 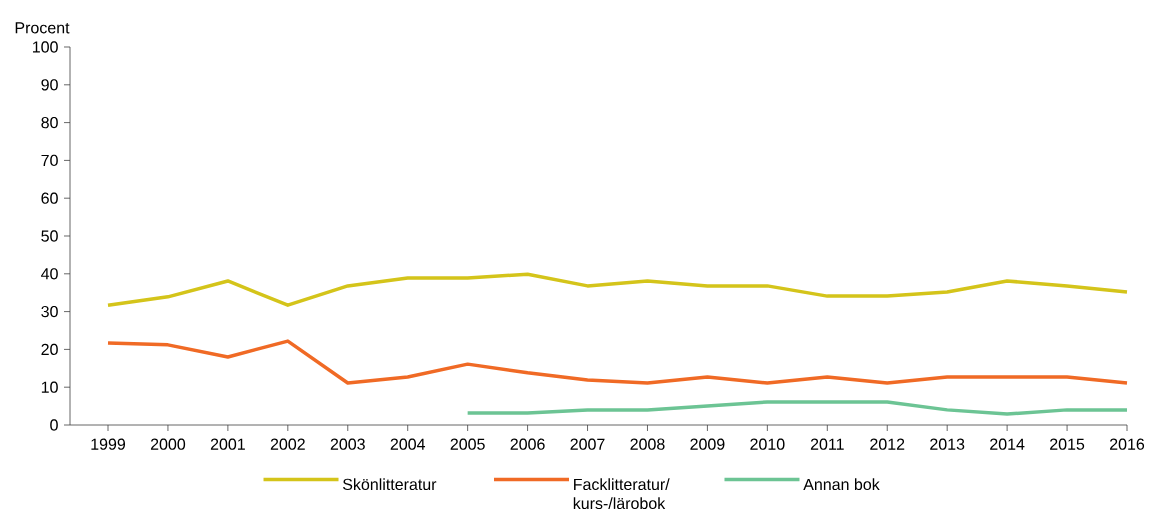 What do you see at coordinates (168, 444) in the screenshot?
I see `x-tick-label: 2000` at bounding box center [168, 444].